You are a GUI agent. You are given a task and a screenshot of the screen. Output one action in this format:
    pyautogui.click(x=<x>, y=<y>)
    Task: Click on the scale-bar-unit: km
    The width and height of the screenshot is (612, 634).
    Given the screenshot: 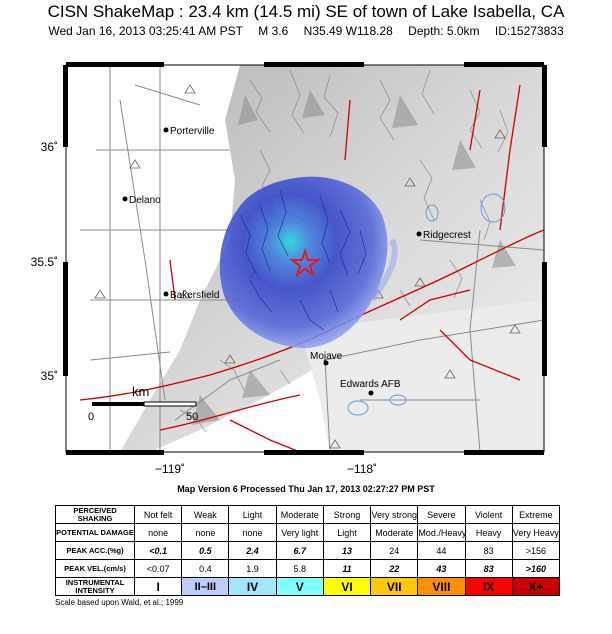 What is the action you would take?
    pyautogui.click(x=140, y=391)
    